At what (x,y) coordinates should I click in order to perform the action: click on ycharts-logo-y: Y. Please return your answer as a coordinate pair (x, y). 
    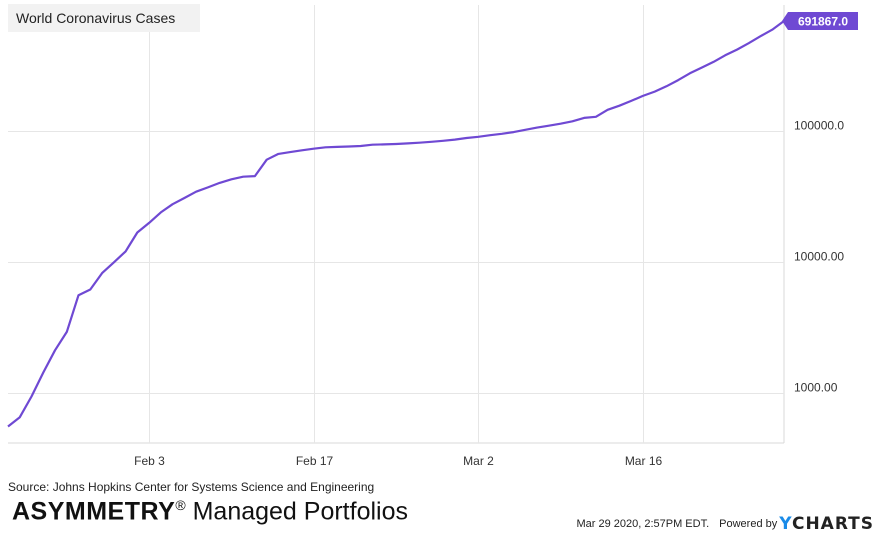
    Looking at the image, I should click on (785, 524).